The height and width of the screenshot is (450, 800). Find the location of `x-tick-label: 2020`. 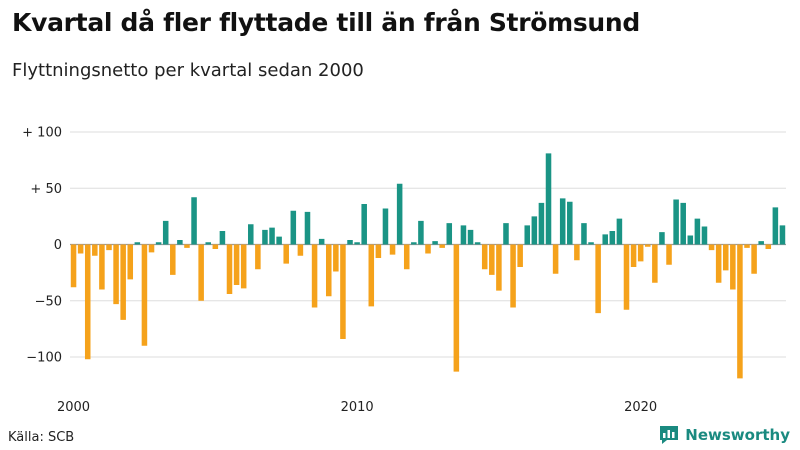

x-tick-label: 2020 is located at coordinates (640, 407).